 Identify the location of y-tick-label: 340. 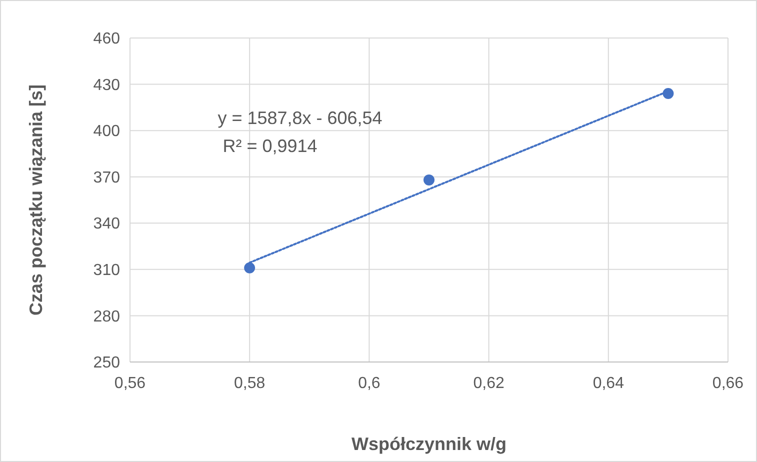
(106, 224).